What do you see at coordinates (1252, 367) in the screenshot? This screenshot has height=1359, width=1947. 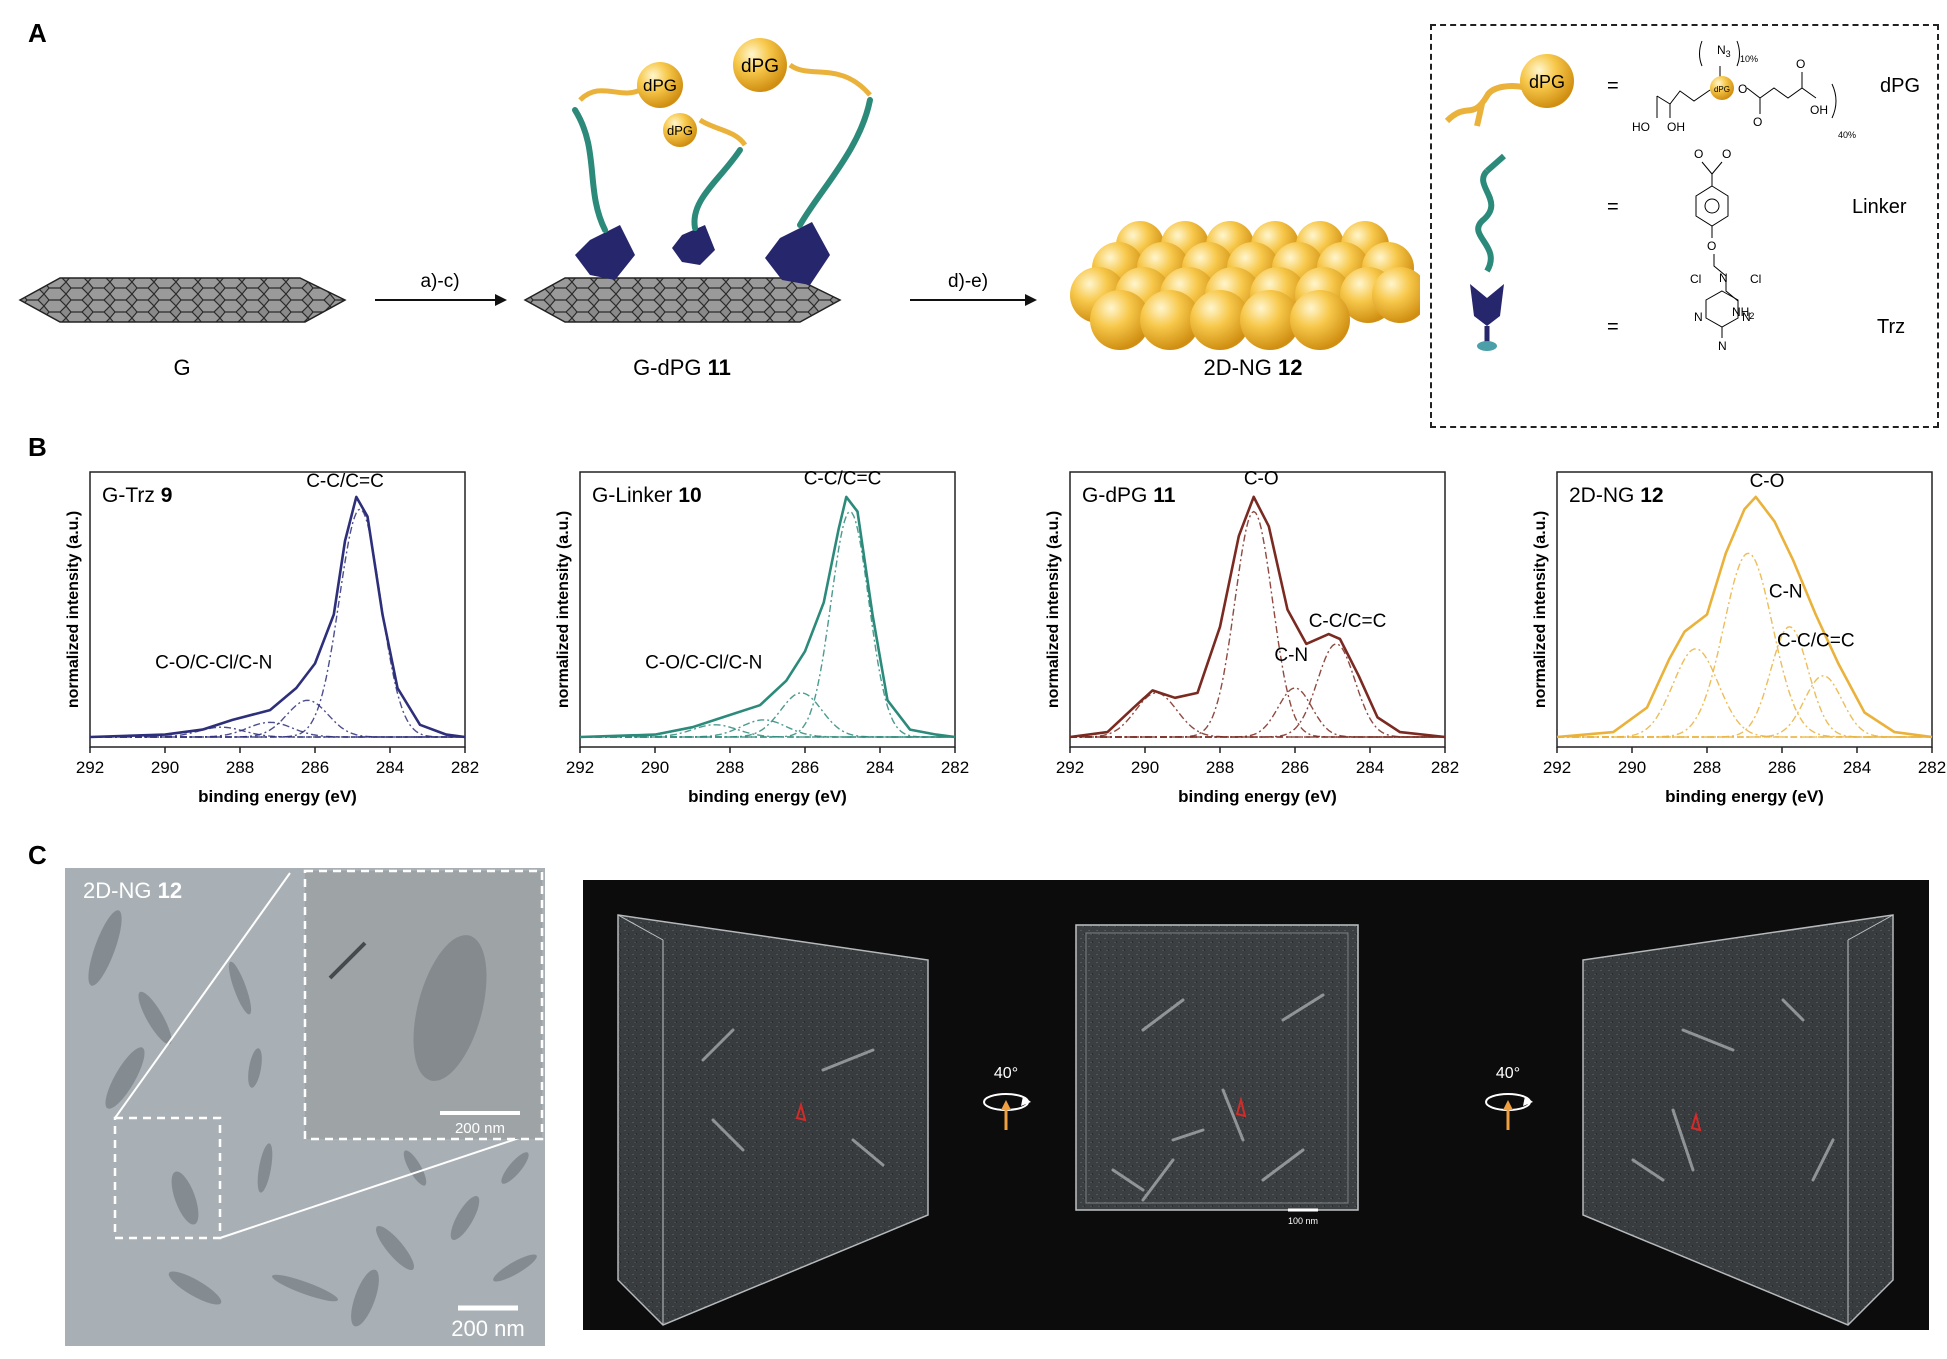 I see `label-2dng: 2D-NG 12` at bounding box center [1252, 367].